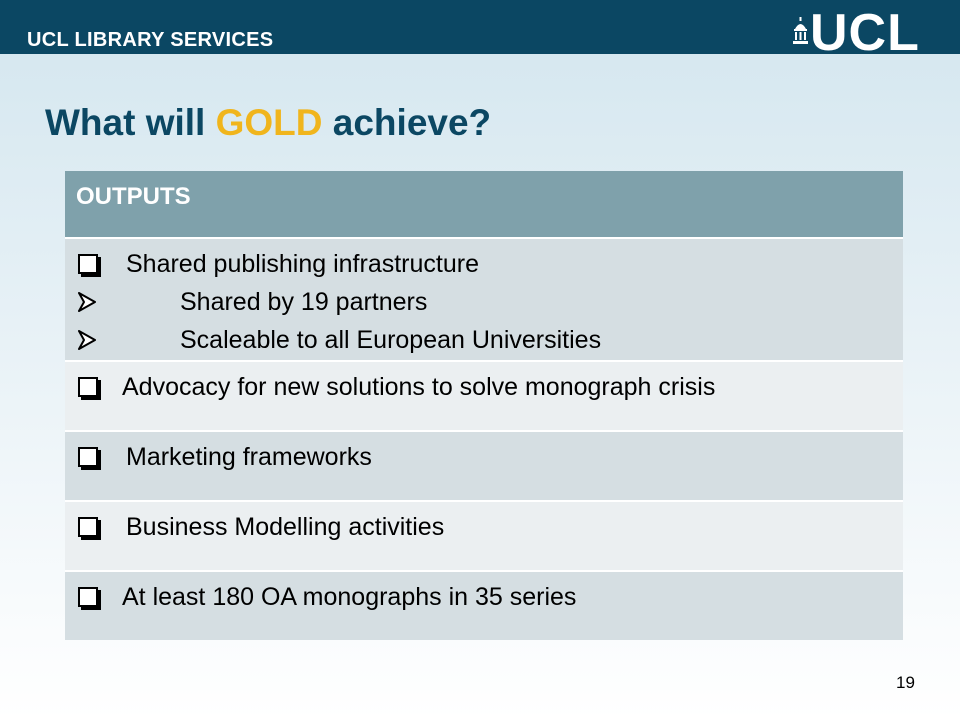  Describe the element at coordinates (285, 526) in the screenshot. I see `list-item-text: Business Modelling activities` at that location.